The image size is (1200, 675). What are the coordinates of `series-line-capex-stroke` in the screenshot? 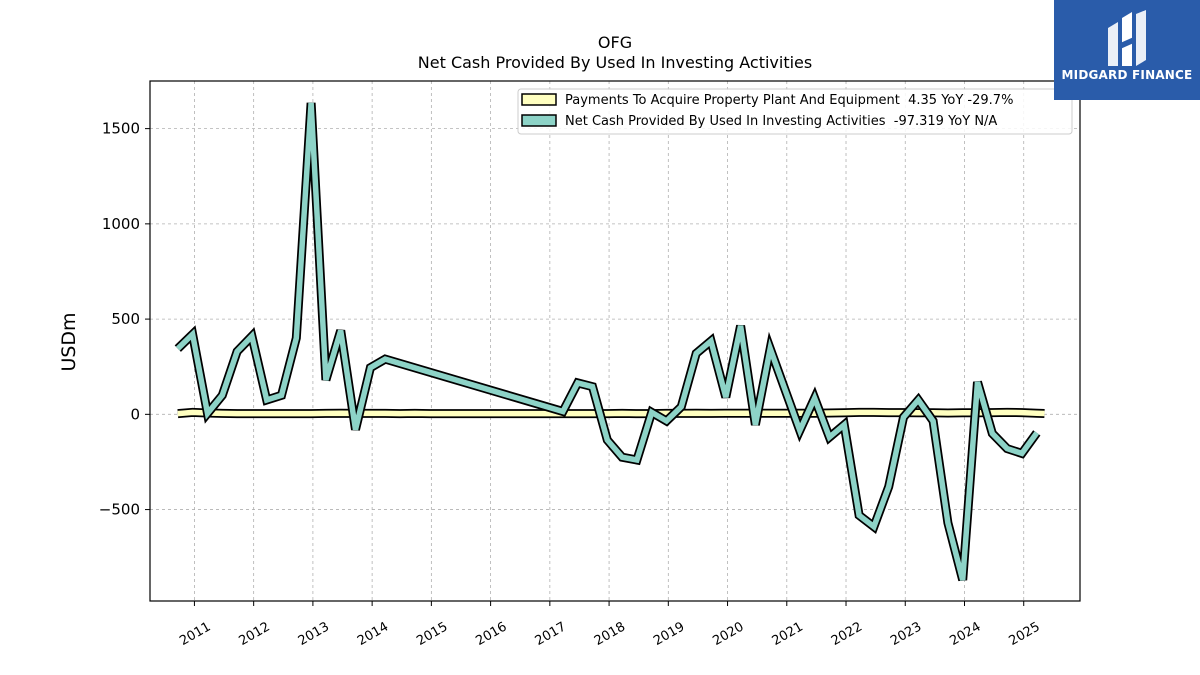 It's located at (611, 413).